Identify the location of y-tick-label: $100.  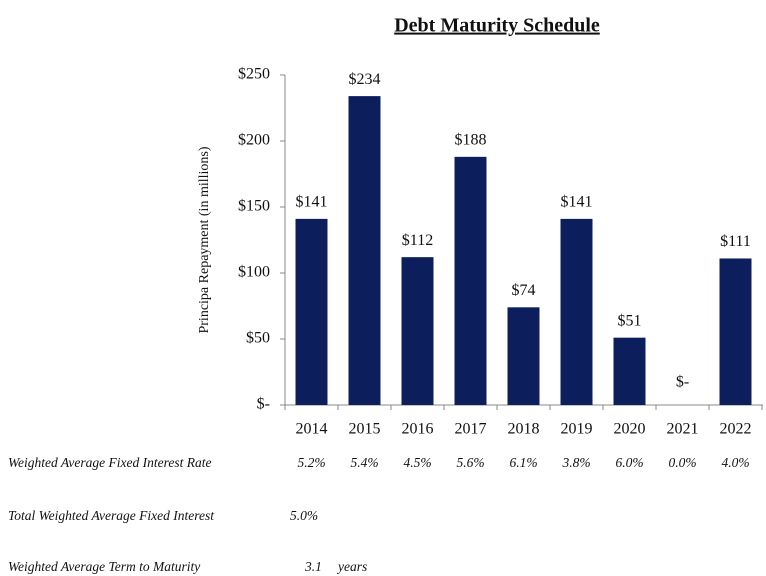
(254, 272).